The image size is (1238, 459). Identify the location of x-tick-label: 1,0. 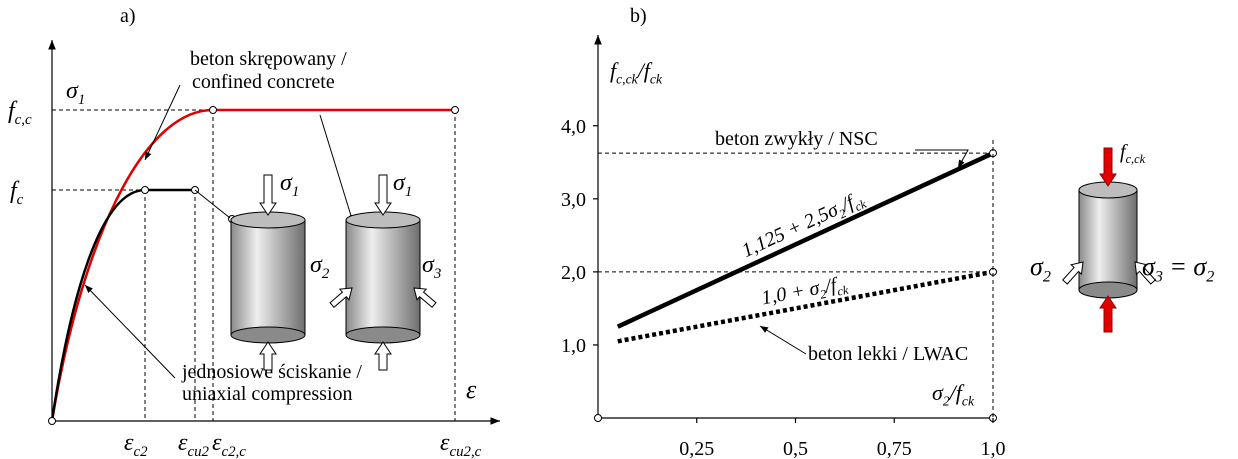
(993, 448).